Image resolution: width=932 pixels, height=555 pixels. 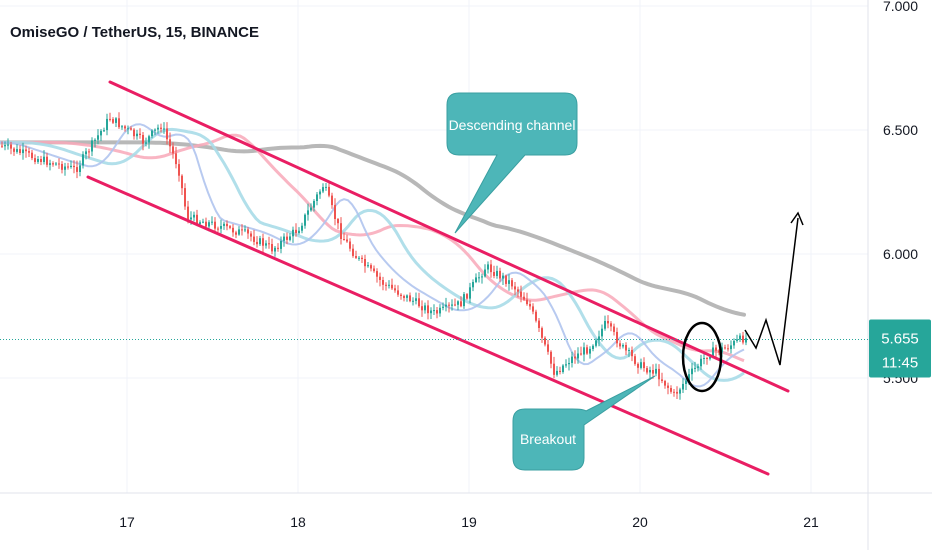 What do you see at coordinates (548, 439) in the screenshot?
I see `callout-breakout-text: Breakout` at bounding box center [548, 439].